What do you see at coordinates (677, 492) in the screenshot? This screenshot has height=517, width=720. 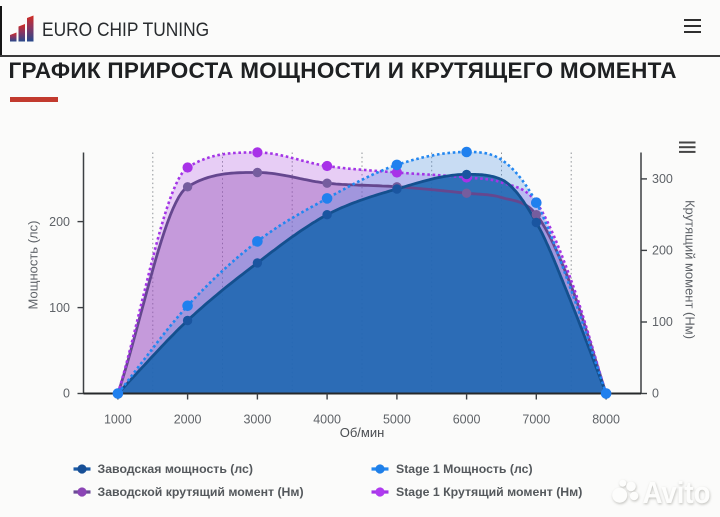 I see `svg-text: Avito` at bounding box center [677, 492].